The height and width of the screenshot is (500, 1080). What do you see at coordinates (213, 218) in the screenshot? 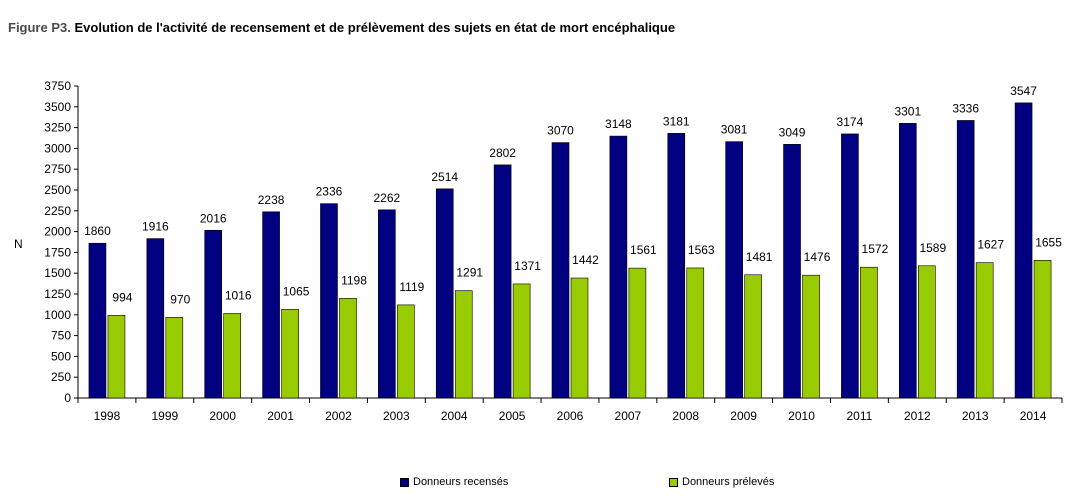
I see `data-label-recenses: 2016` at bounding box center [213, 218].